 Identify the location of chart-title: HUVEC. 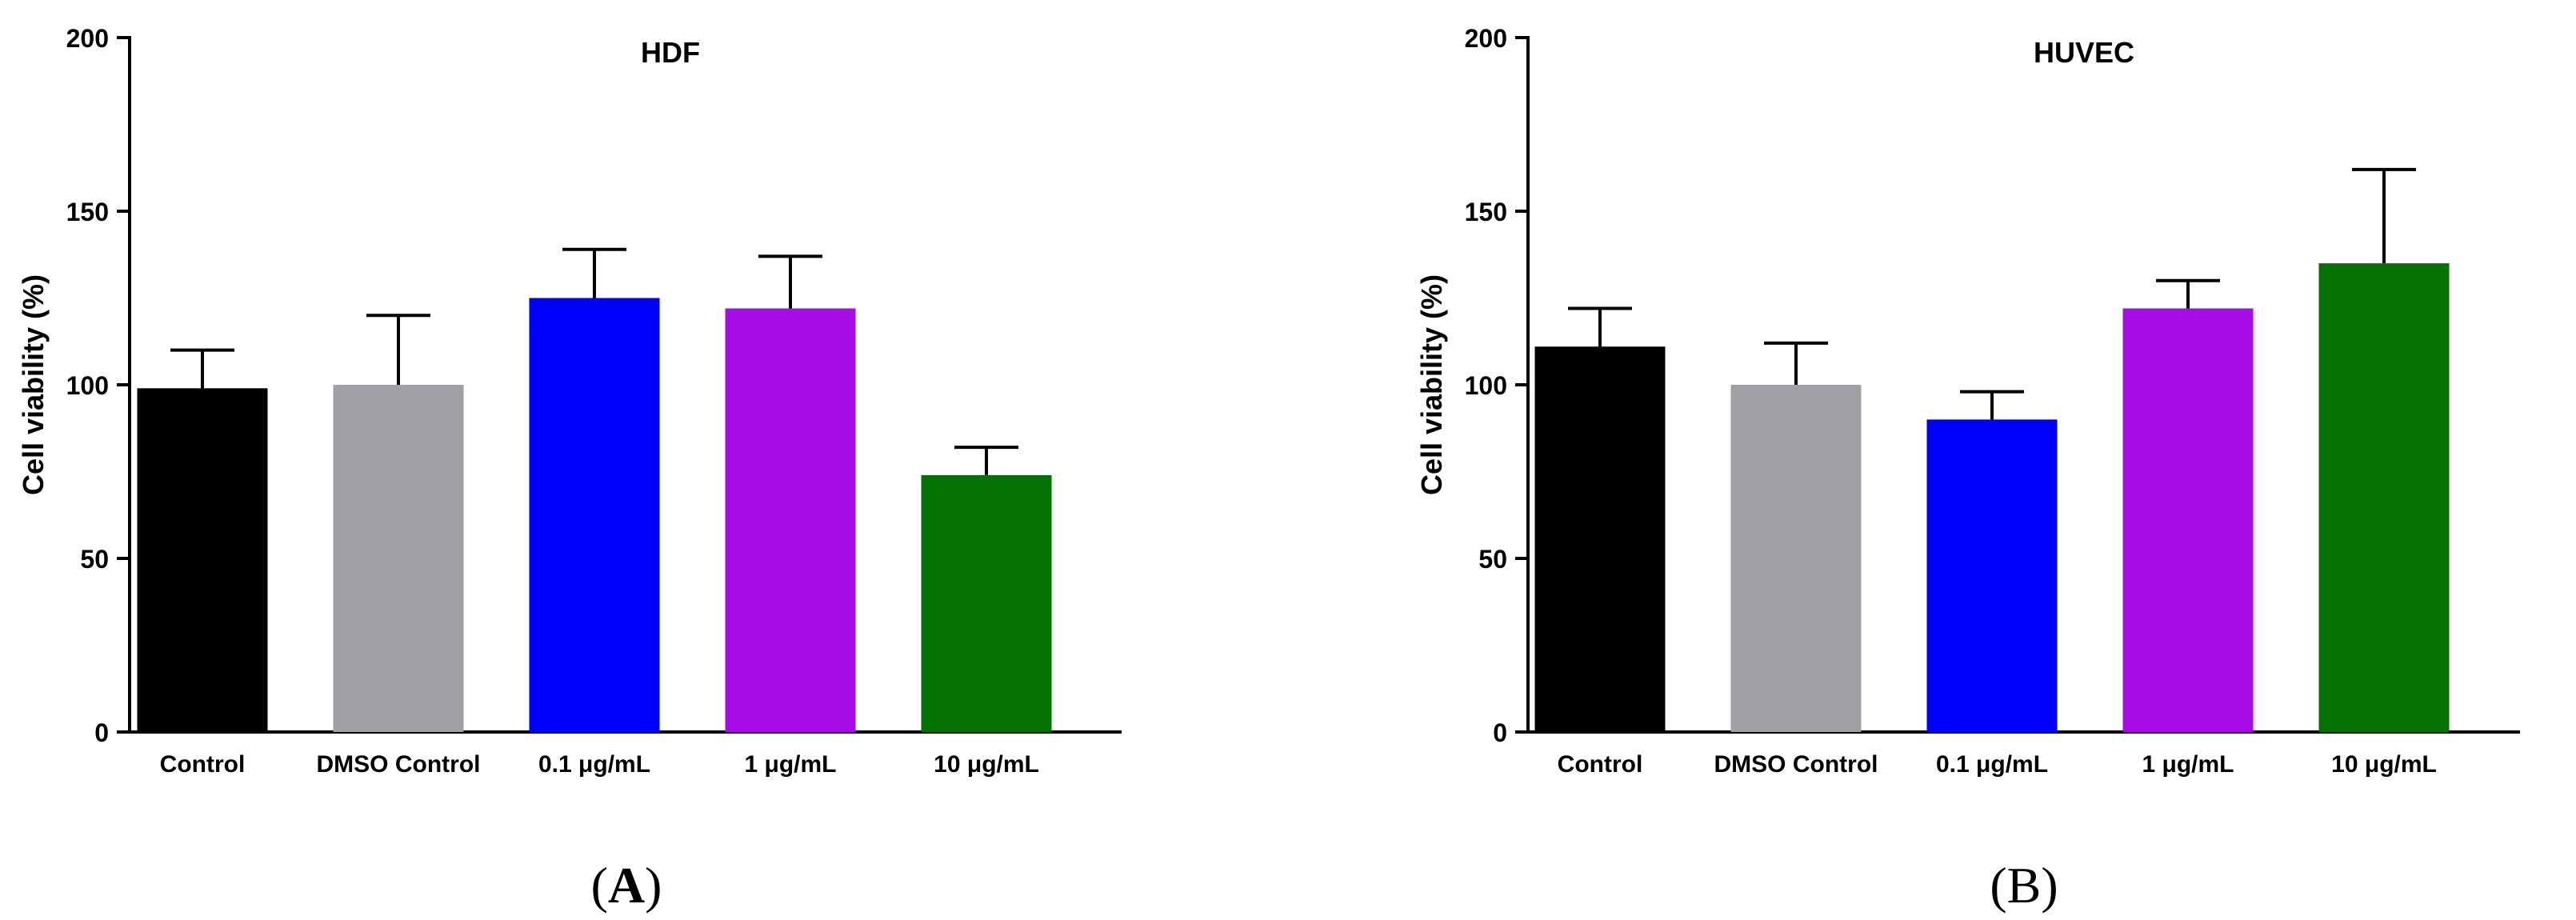
(2084, 52).